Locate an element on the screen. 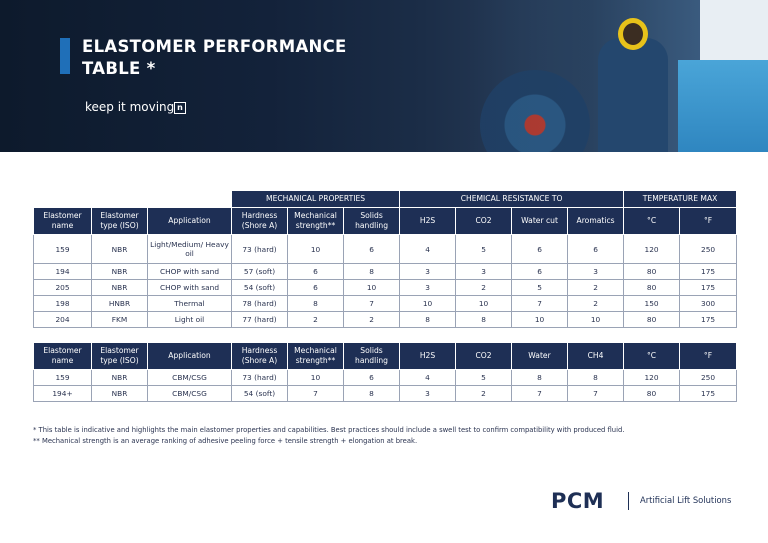 The height and width of the screenshot is (543, 768). logo-divider is located at coordinates (628, 501).